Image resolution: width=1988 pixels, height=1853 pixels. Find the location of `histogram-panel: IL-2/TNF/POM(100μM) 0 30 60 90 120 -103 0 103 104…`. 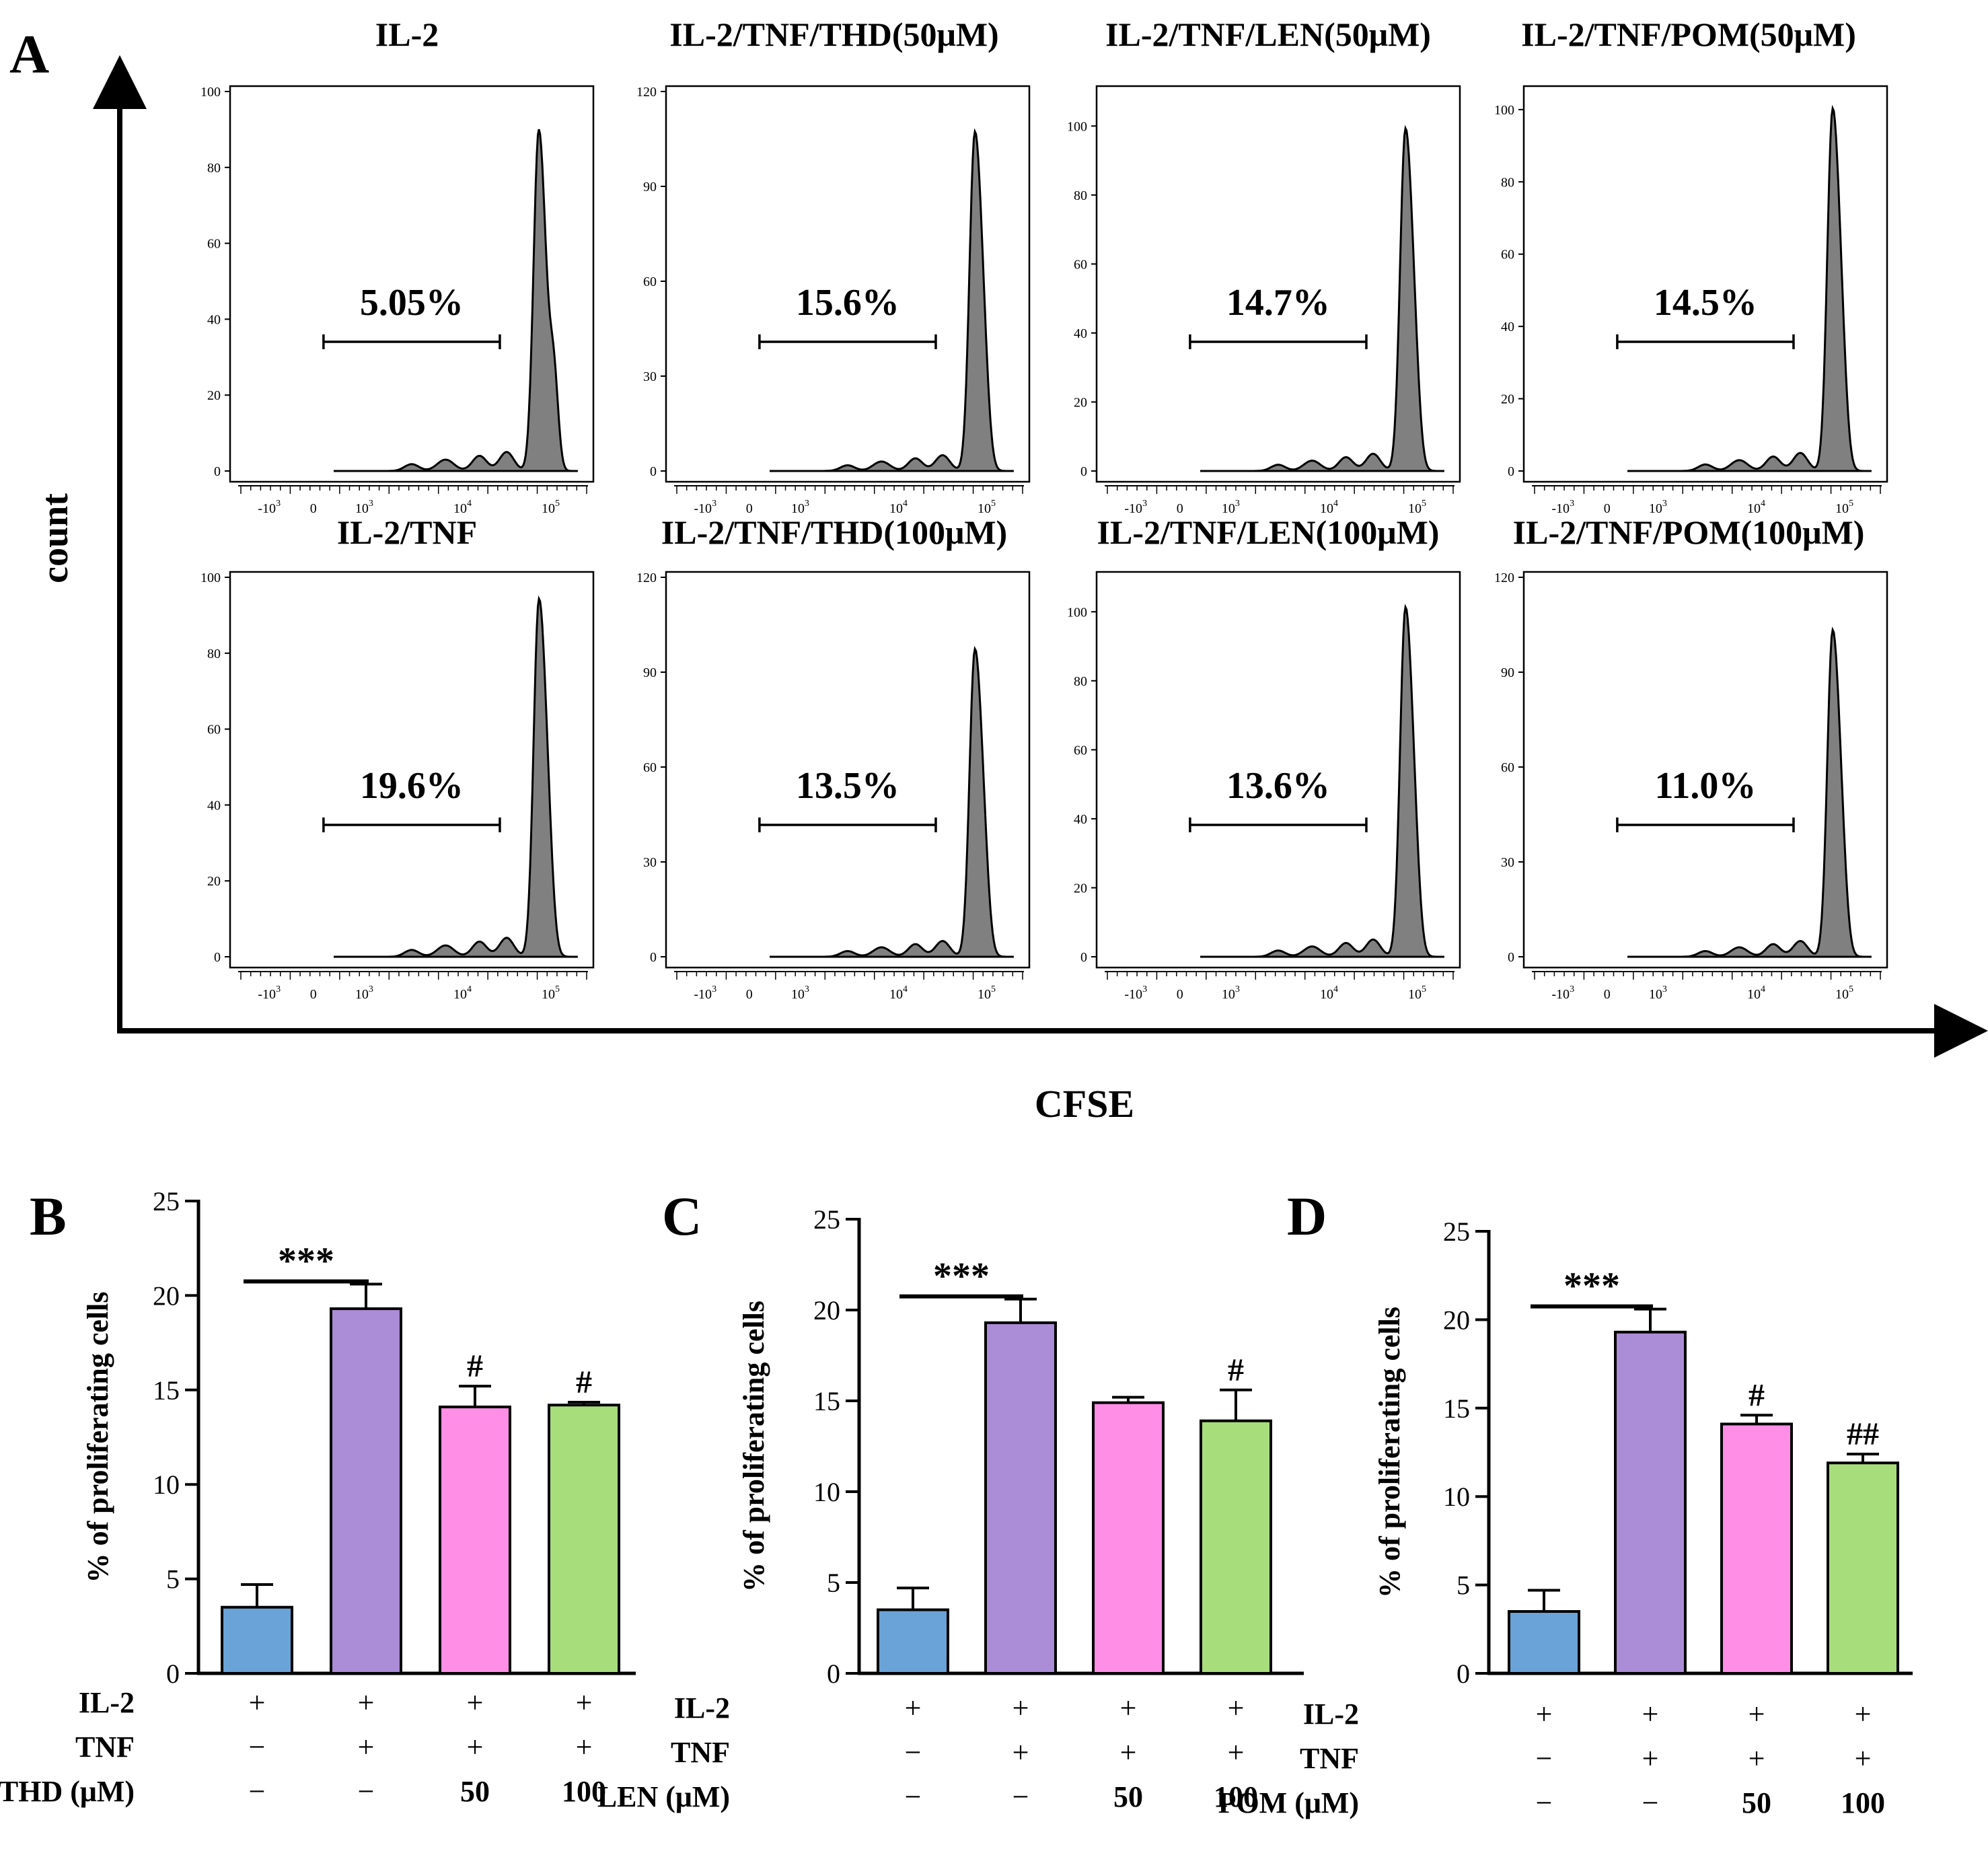

histogram-panel: IL-2/TNF/POM(100μM) 0 30 60 90 120 -103 0 103 104… is located at coordinates (1691, 757).